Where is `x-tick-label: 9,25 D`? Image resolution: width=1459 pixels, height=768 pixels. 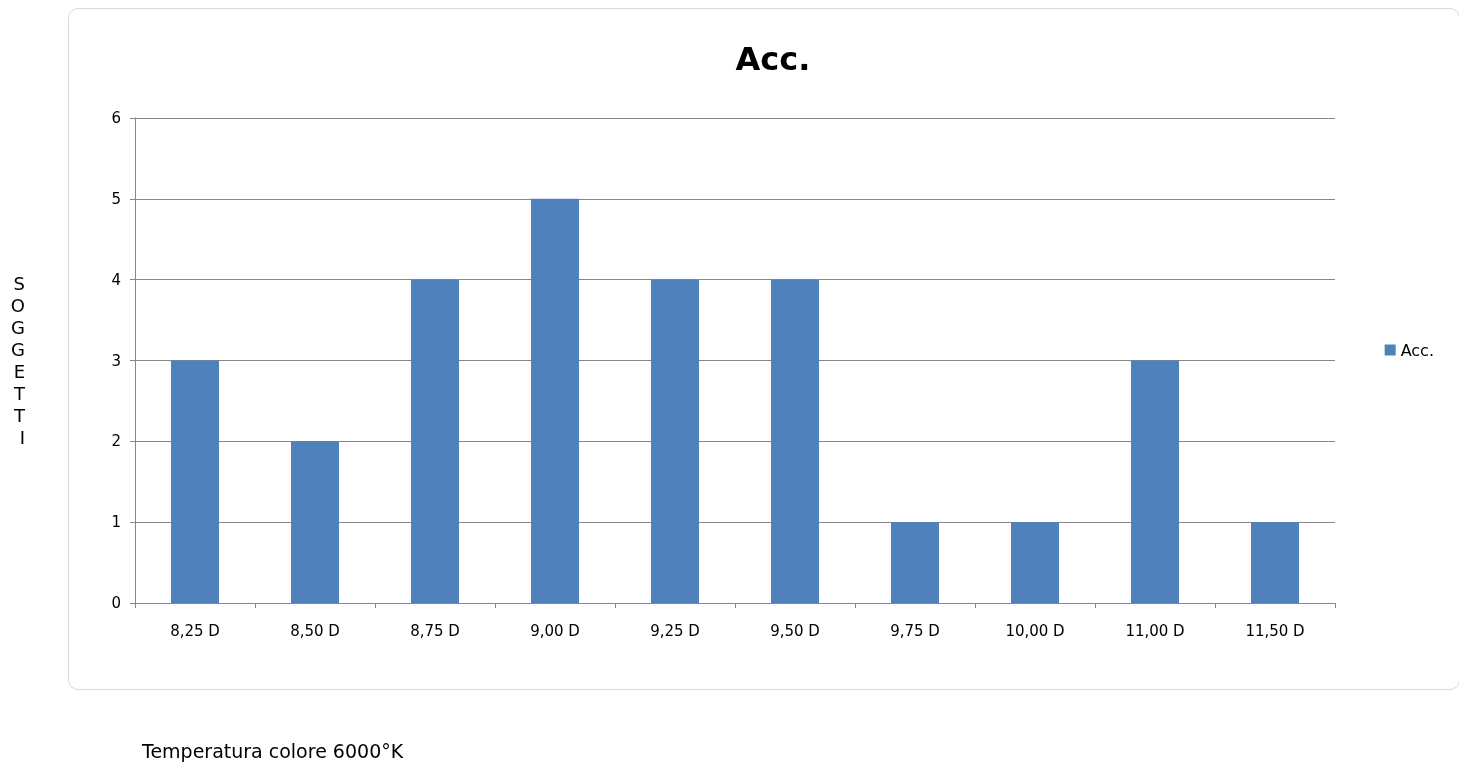 x-tick-label: 9,25 D is located at coordinates (675, 630).